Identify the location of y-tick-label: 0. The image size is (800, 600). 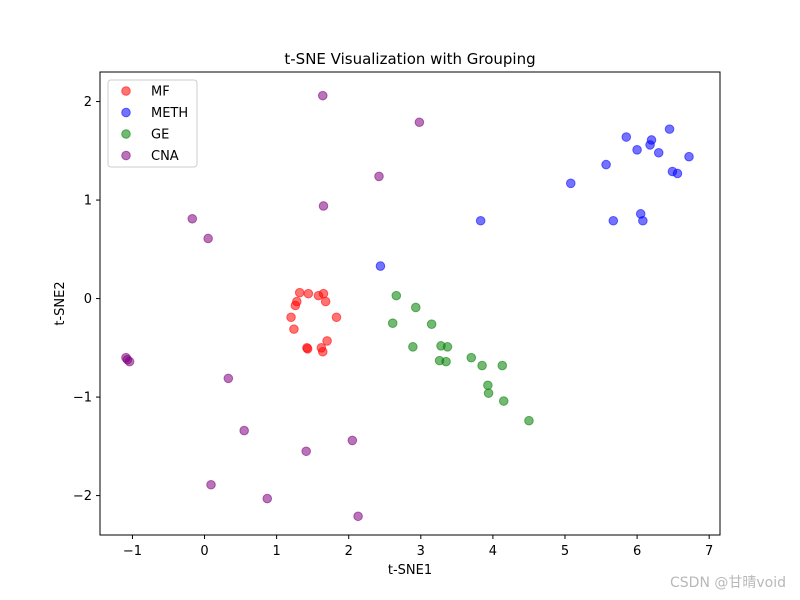
(88, 299).